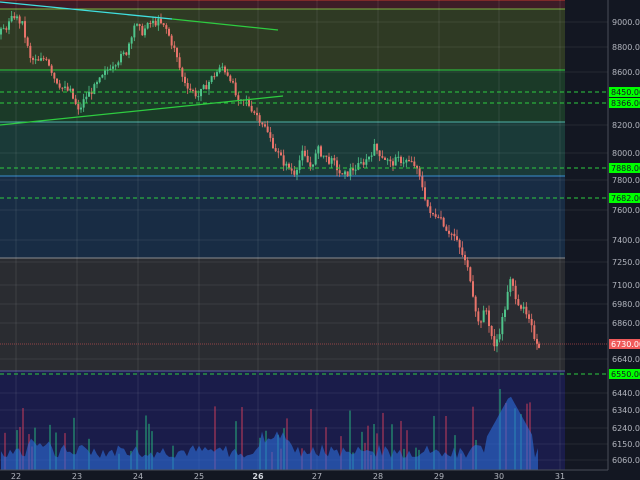  Describe the element at coordinates (626, 180) in the screenshot. I see `price-axis-label: 7800.00` at that location.